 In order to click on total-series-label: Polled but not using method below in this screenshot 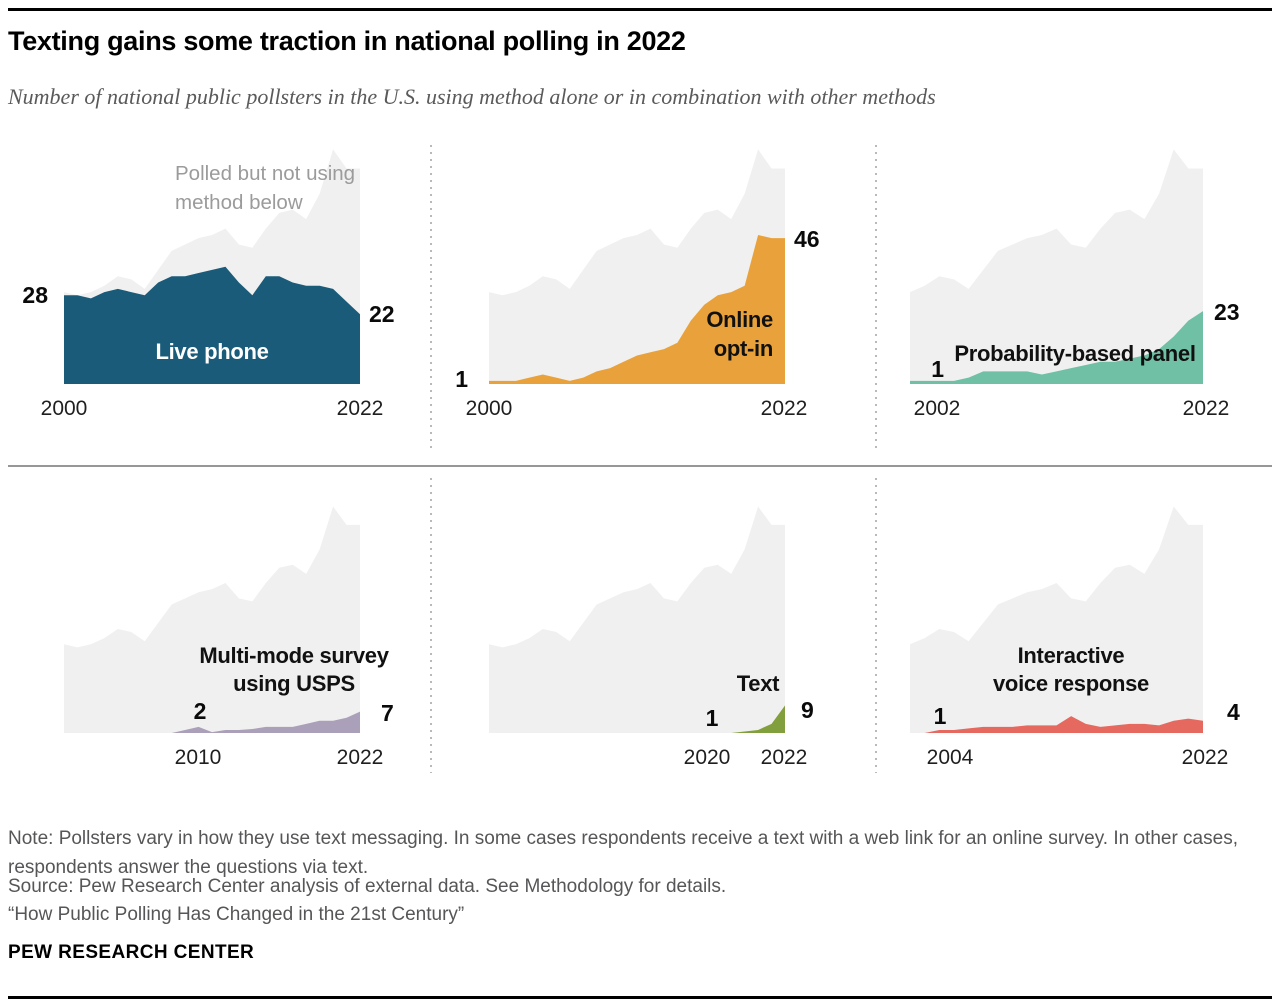, I will do `click(265, 188)`.